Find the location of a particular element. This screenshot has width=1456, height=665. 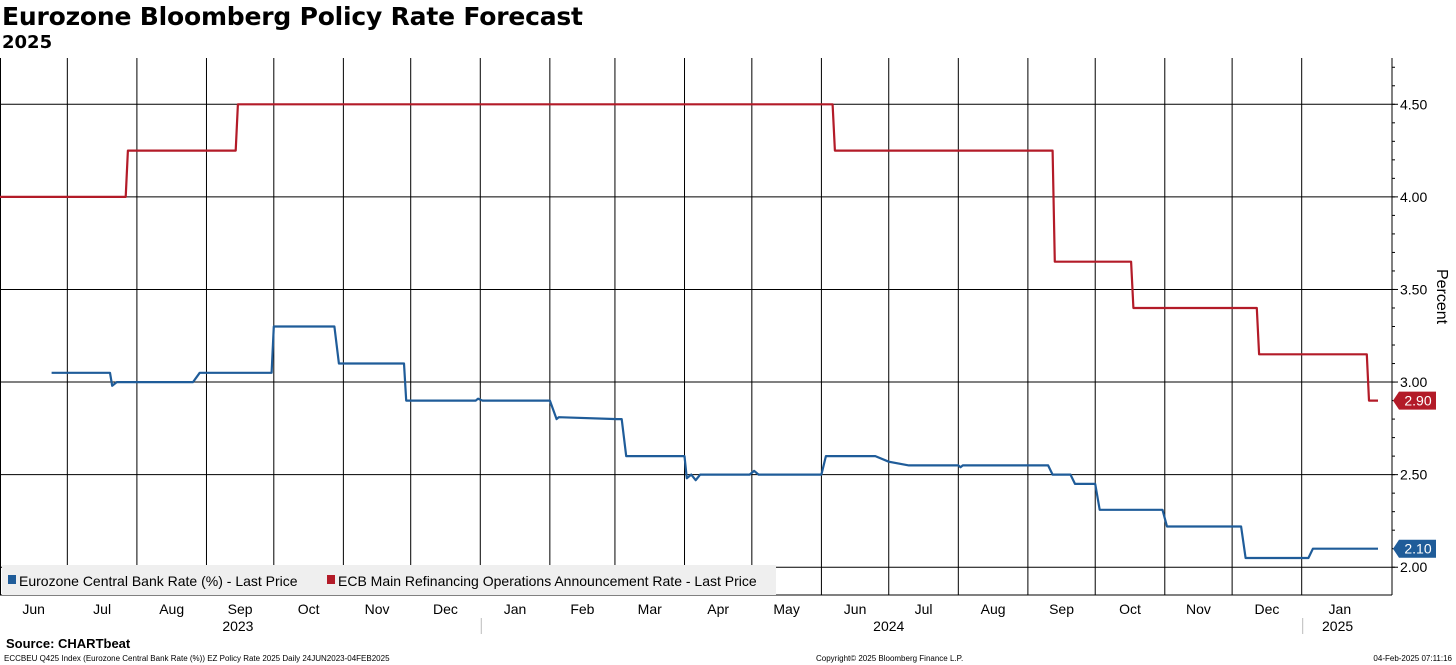

x-tick-label: Mar is located at coordinates (650, 609).